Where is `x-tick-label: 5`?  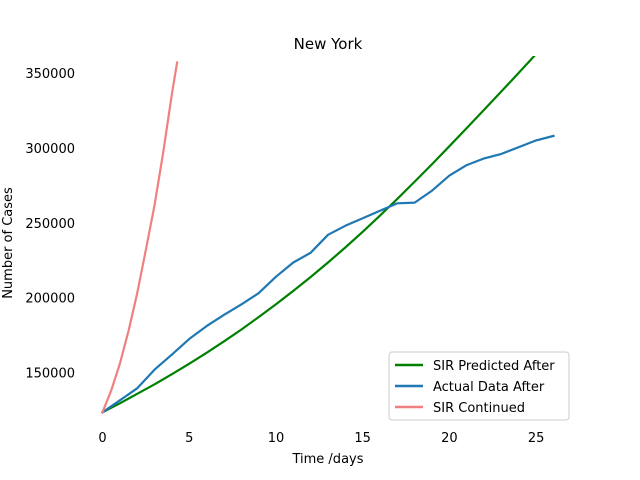 x-tick-label: 5 is located at coordinates (189, 438).